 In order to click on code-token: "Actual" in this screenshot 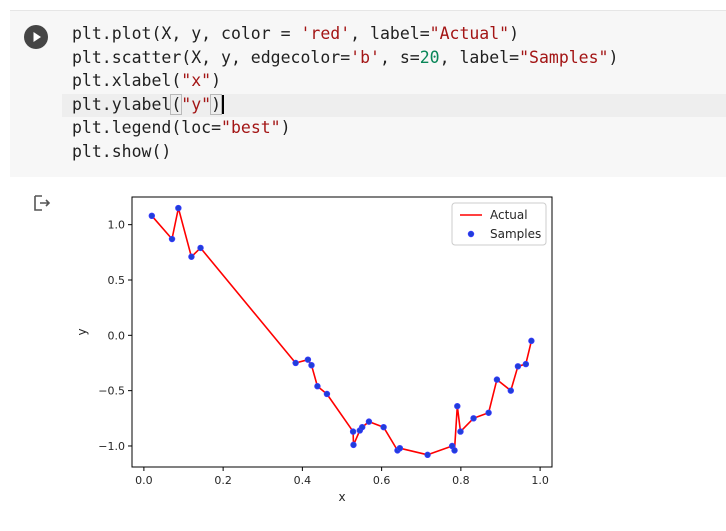, I will do `click(469, 33)`.